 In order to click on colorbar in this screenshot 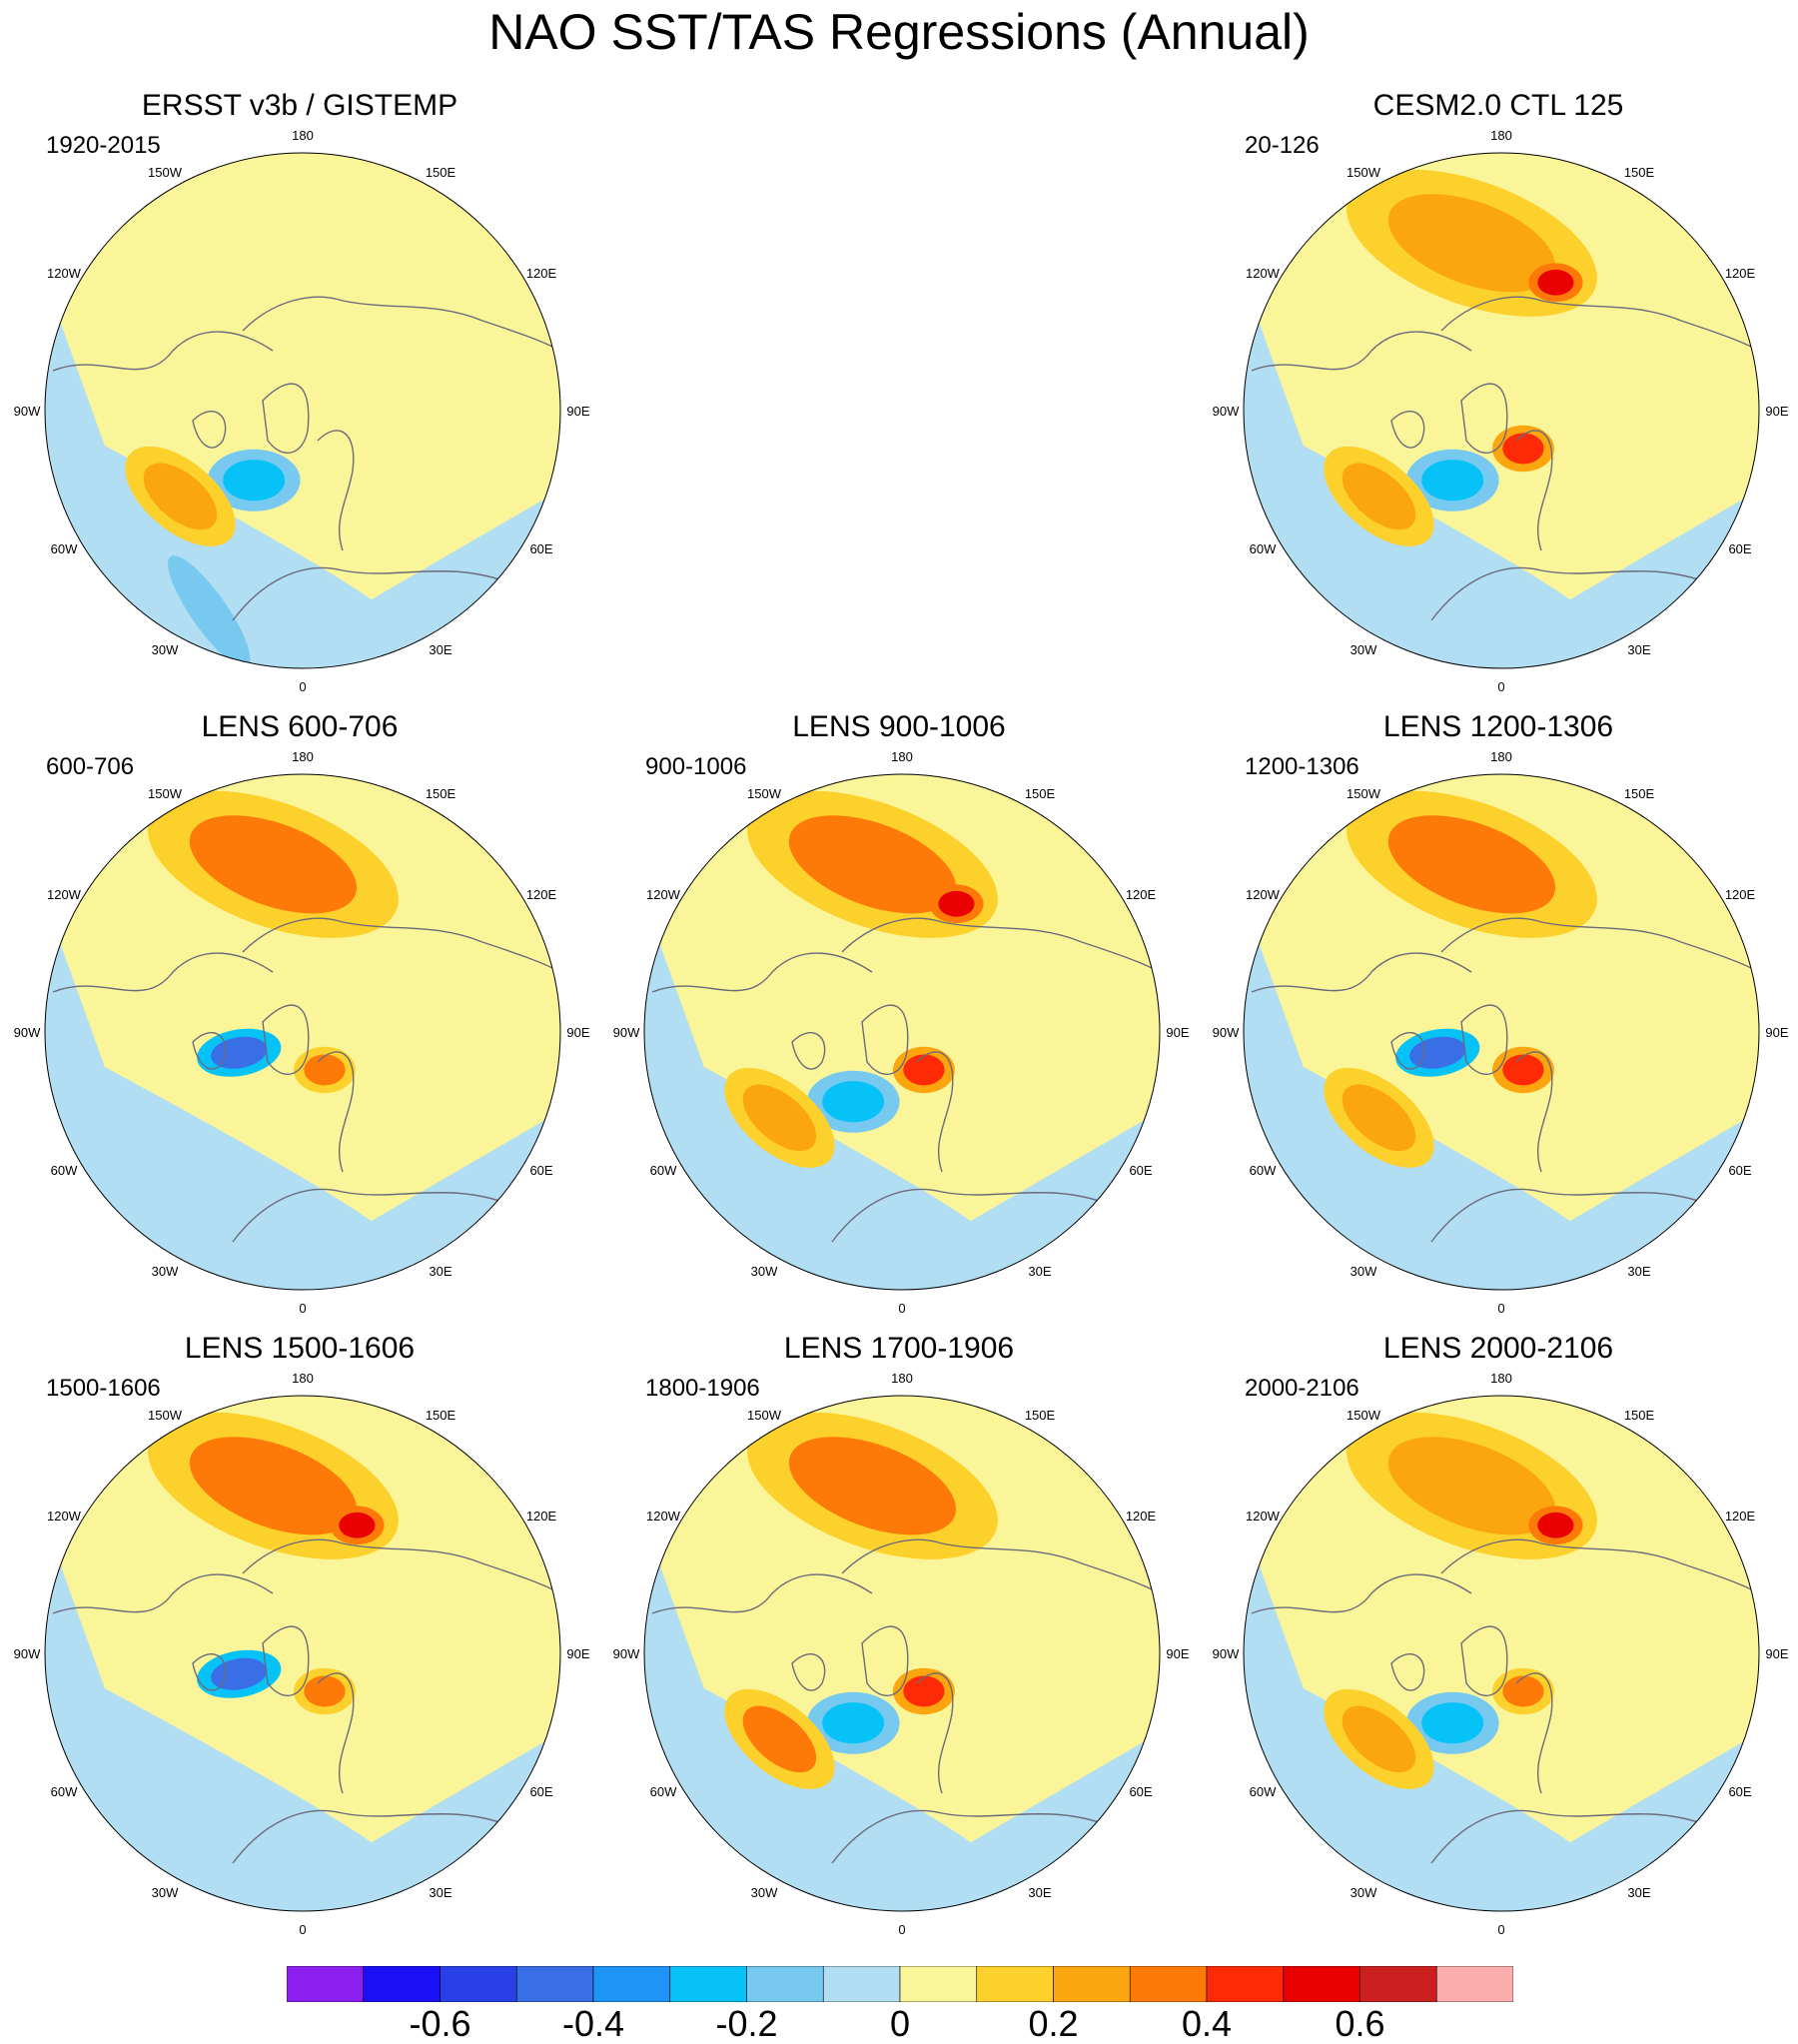, I will do `click(900, 1984)`.